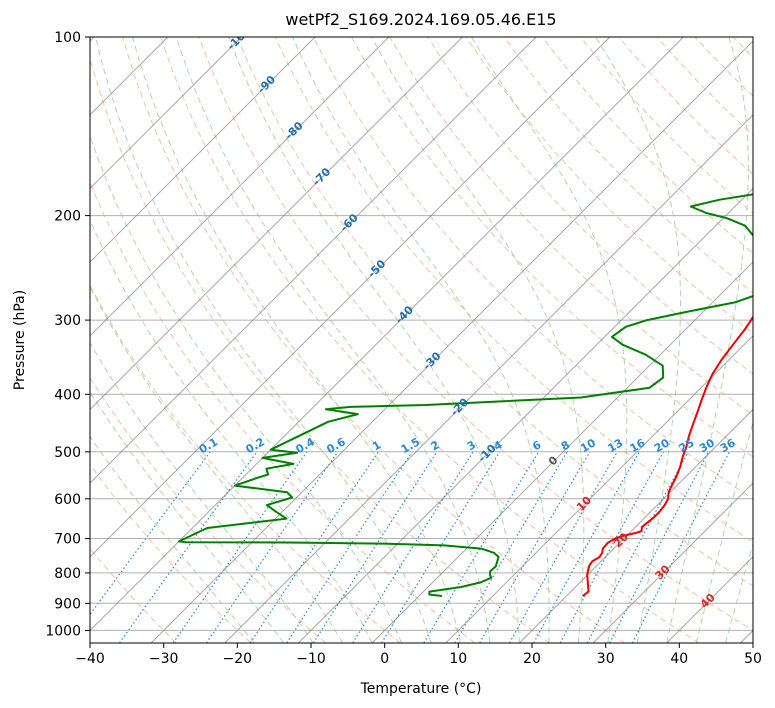 Image resolution: width=775 pixels, height=708 pixels. I want to click on mixing-ratio-label: 0.6, so click(336, 445).